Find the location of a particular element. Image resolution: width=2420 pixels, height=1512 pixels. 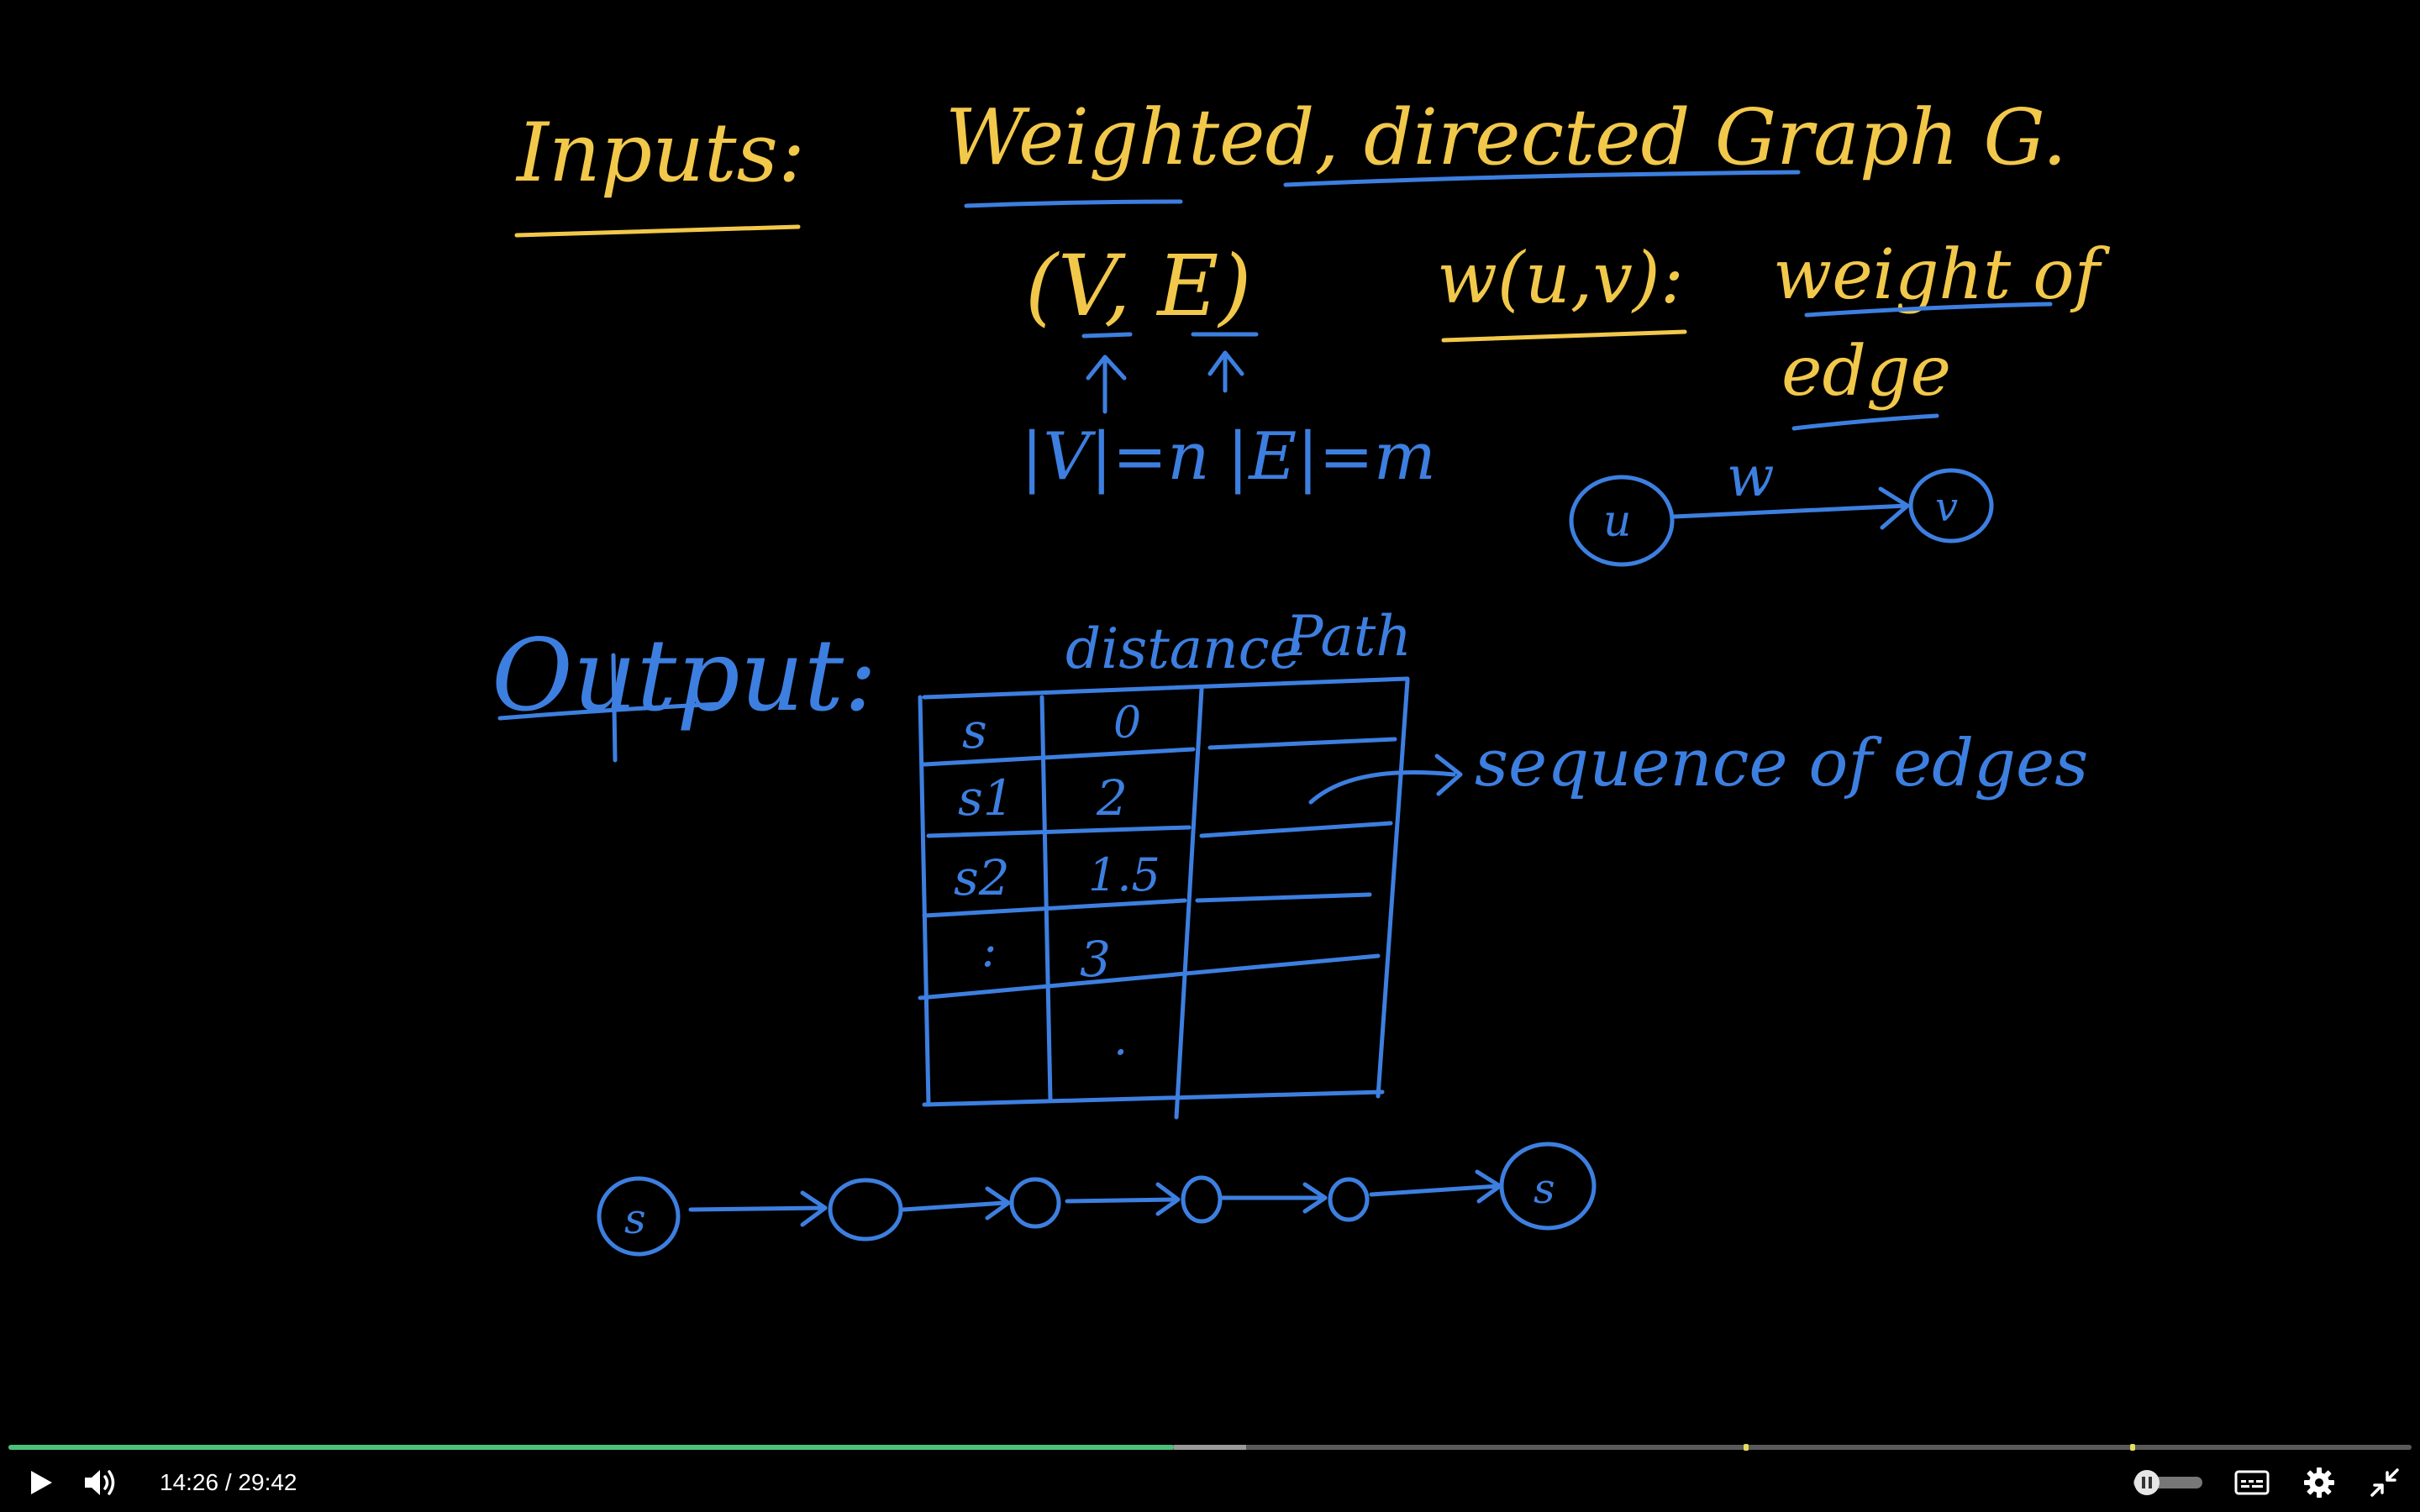

inputs-underline is located at coordinates (658, 231).